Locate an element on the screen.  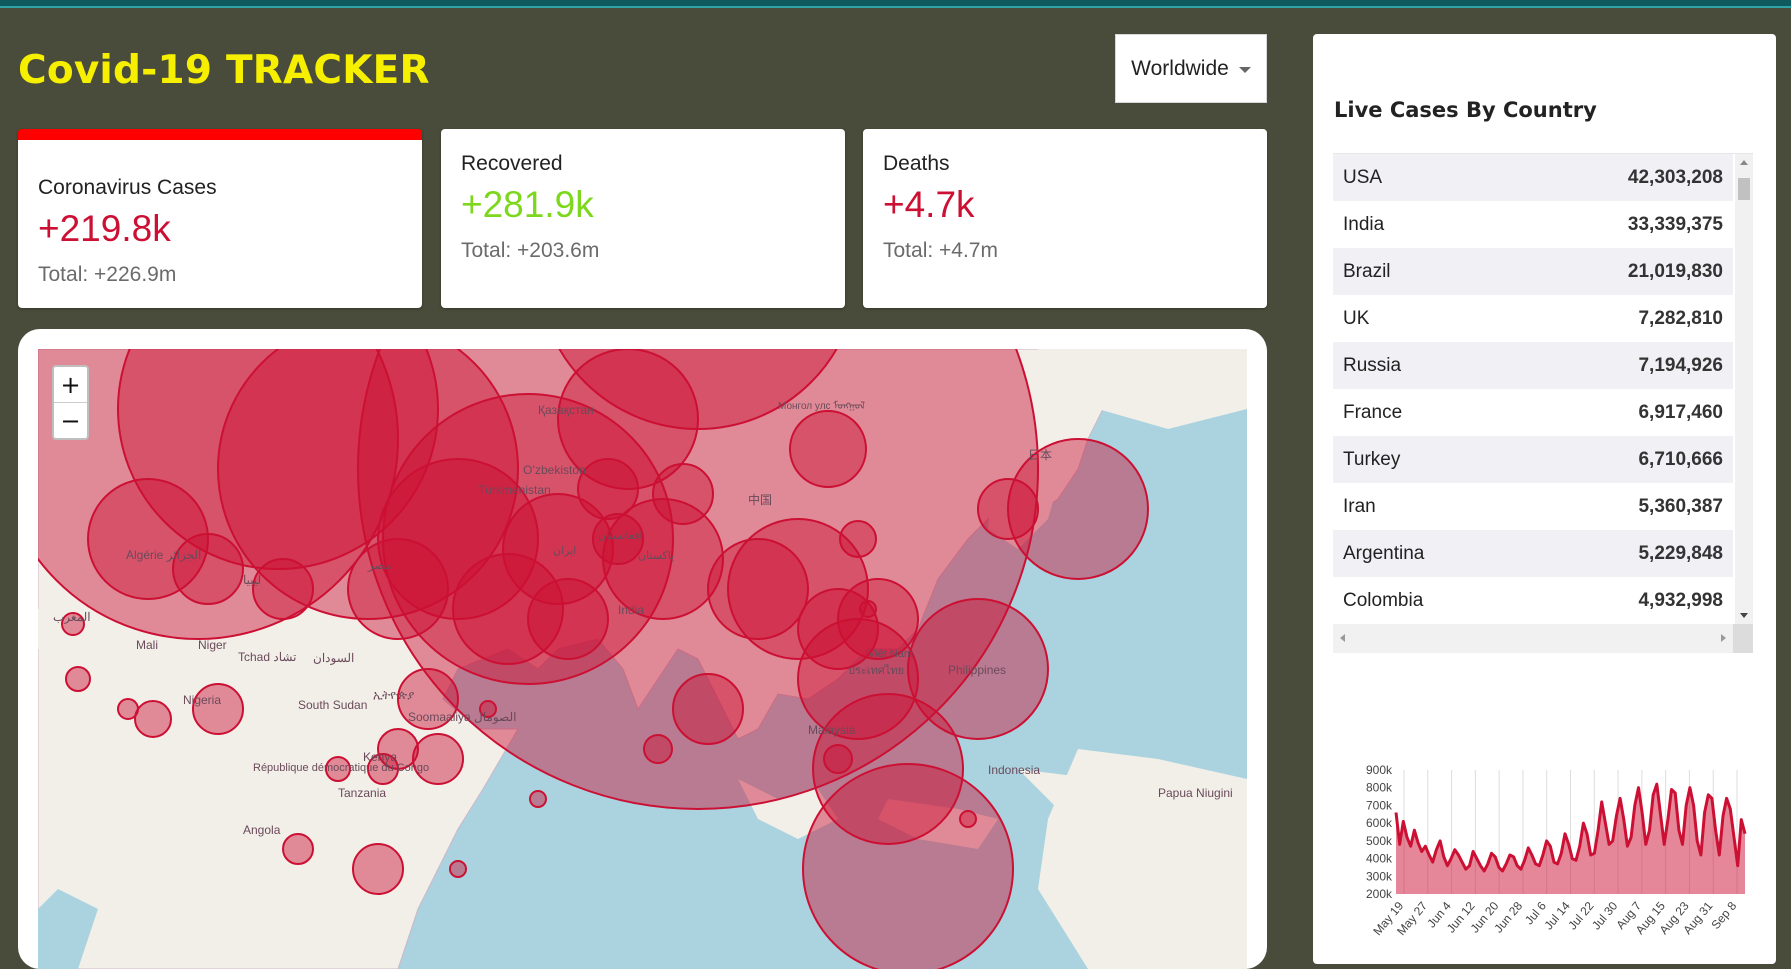
deaths-card-total: Total: +4.7m is located at coordinates (940, 250).